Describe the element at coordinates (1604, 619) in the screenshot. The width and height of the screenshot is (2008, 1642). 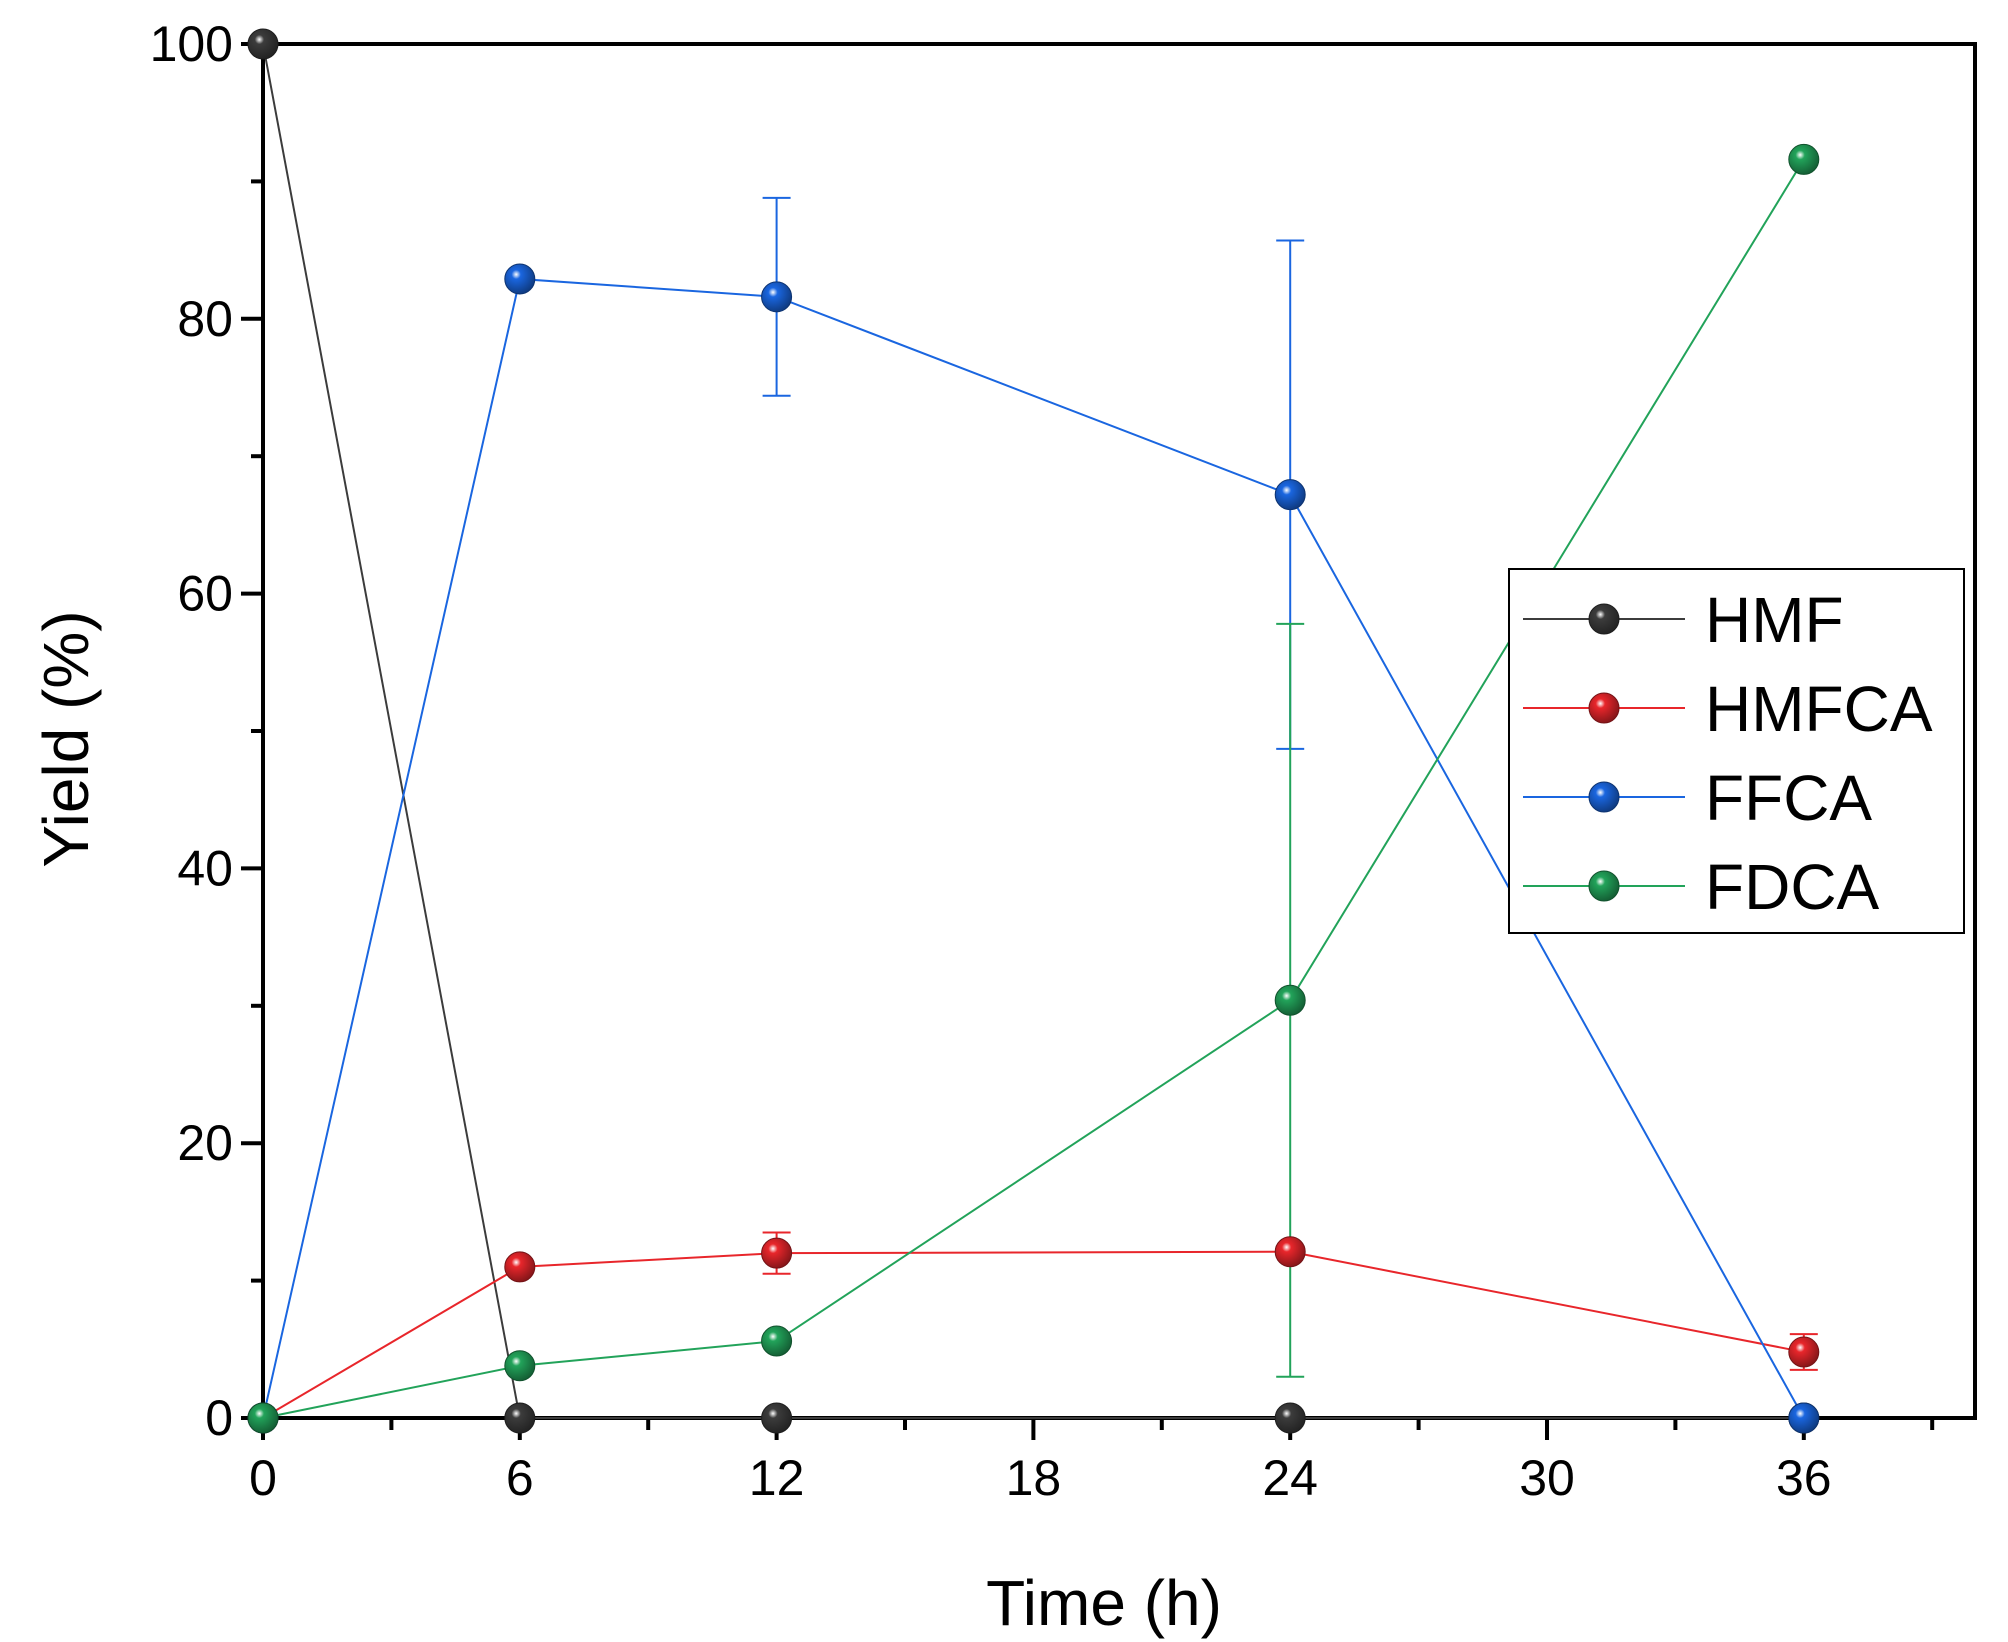
I see `legend-marker-hmf` at that location.